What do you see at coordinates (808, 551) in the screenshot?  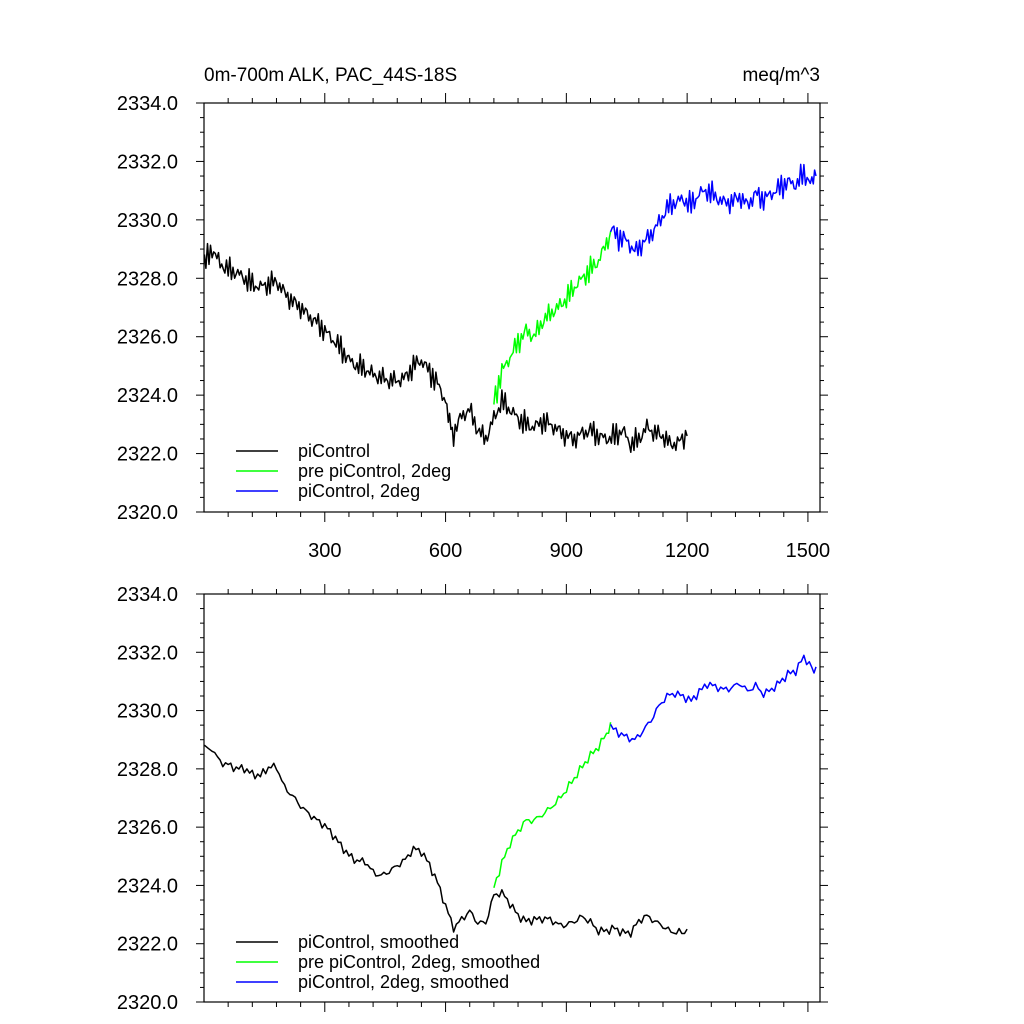 I see `x-tick-label: 1500` at bounding box center [808, 551].